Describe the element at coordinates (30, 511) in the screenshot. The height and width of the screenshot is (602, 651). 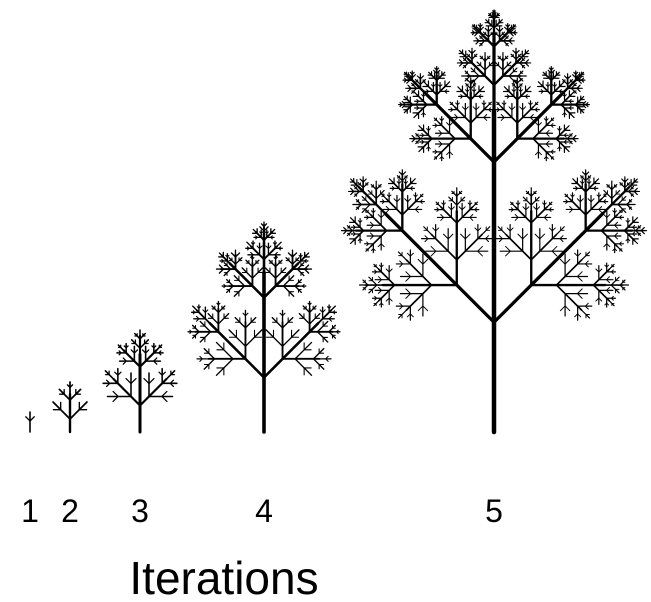
I see `iteration-label: 1` at that location.